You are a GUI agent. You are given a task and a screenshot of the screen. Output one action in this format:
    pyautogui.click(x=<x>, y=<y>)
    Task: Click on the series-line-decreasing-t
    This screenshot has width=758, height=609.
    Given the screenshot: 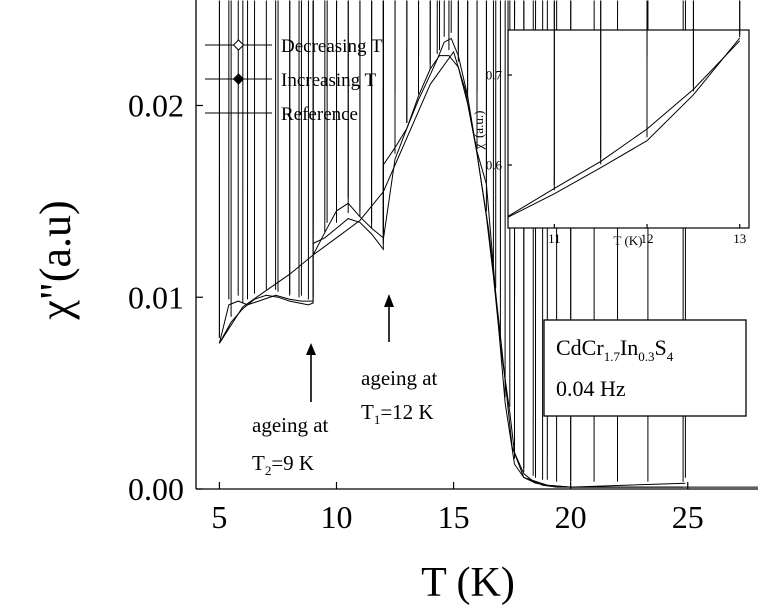 What is the action you would take?
    pyautogui.click(x=624, y=128)
    